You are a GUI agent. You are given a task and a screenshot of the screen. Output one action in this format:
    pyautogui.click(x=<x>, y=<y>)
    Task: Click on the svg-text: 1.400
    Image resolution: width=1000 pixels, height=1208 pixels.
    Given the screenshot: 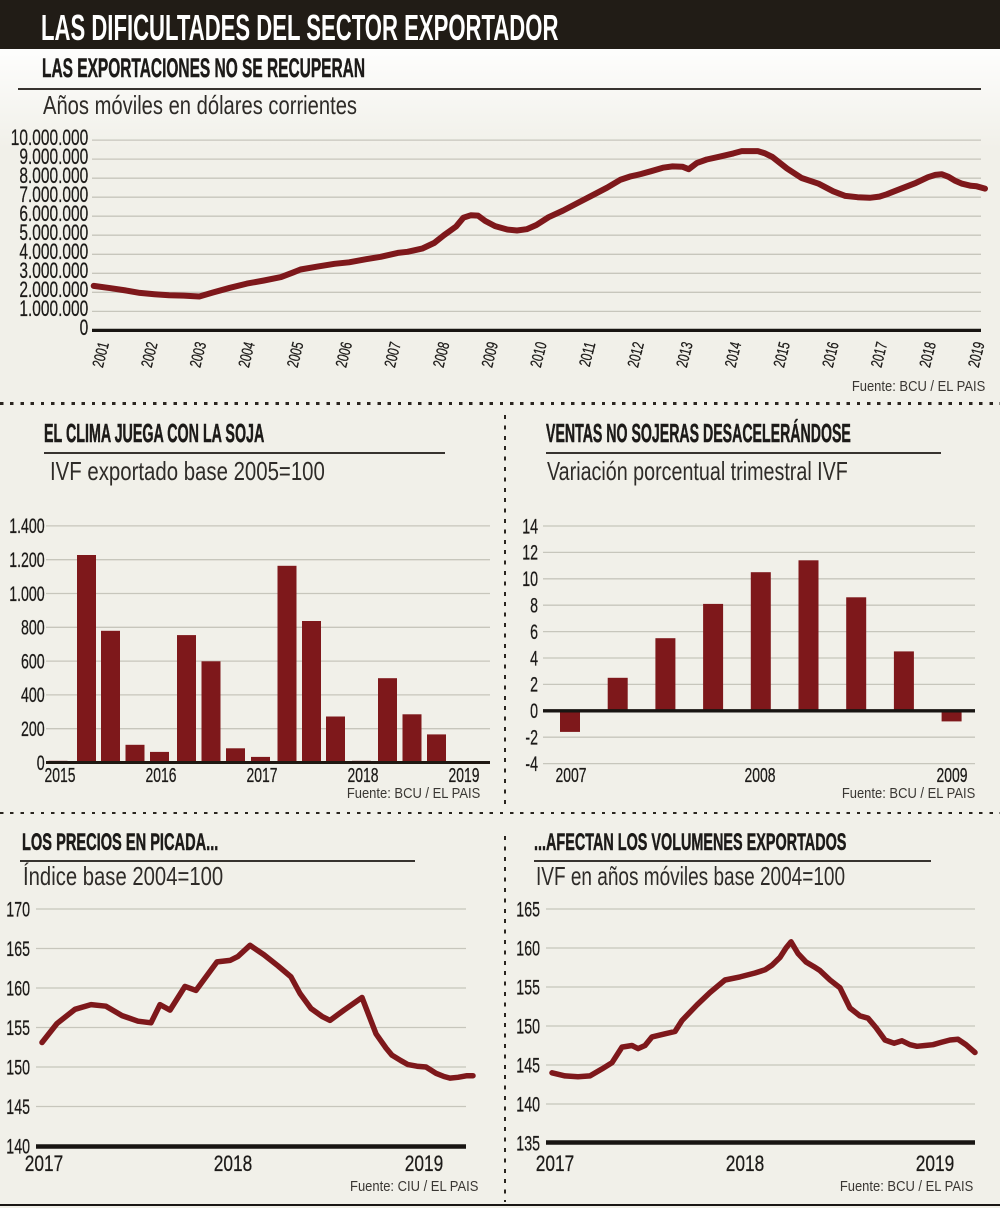 What is the action you would take?
    pyautogui.click(x=27, y=526)
    